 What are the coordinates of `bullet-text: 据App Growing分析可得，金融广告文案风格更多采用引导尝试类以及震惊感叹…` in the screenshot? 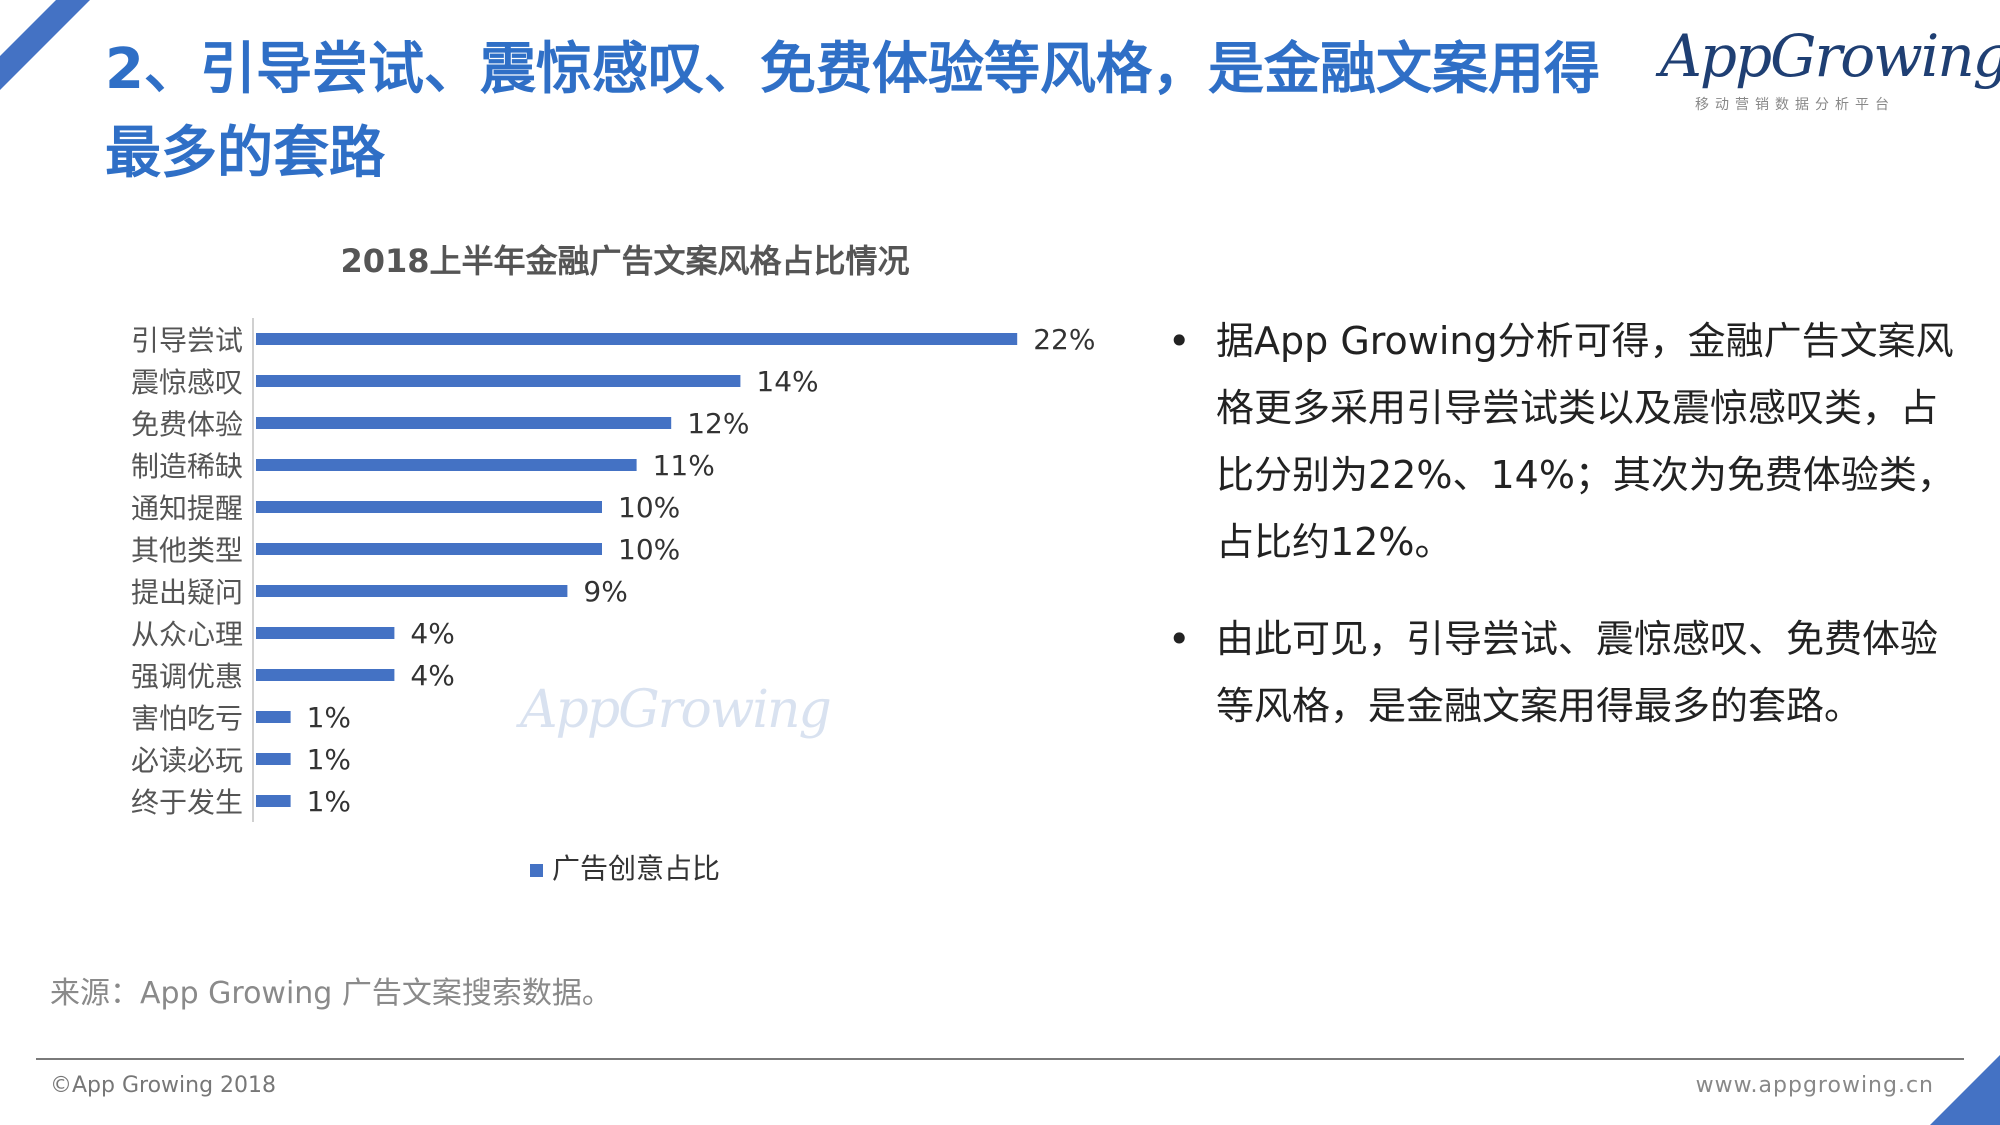 It's located at (1585, 441).